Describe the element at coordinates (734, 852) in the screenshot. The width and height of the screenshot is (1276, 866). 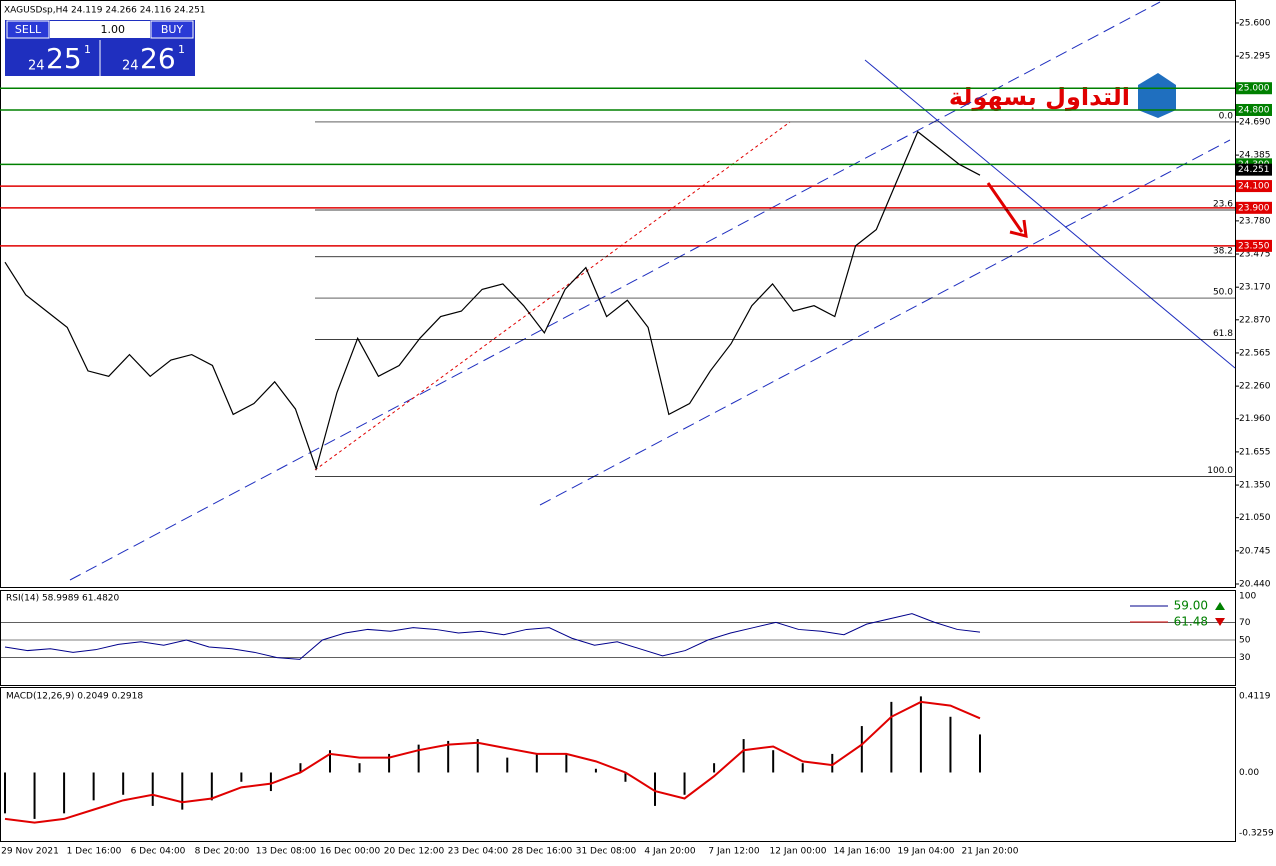
I see `time-label: 7 Jan 12:00` at that location.